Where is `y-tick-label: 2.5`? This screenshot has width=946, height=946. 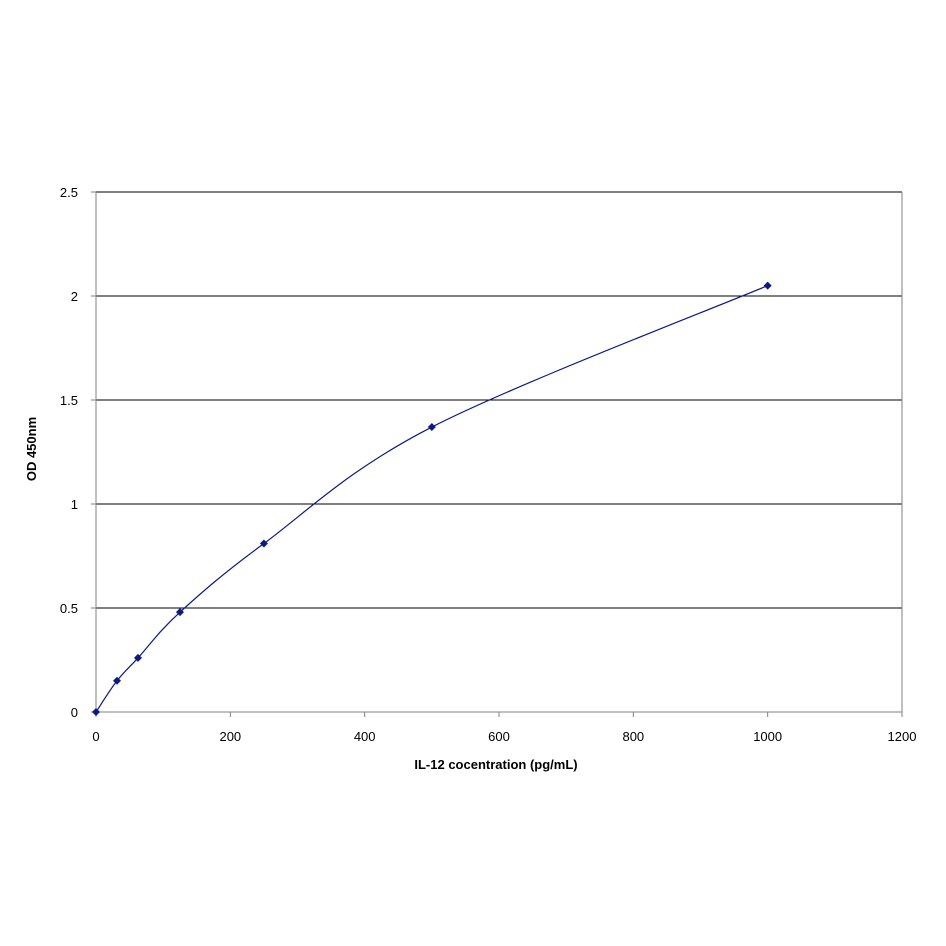
y-tick-label: 2.5 is located at coordinates (69, 192).